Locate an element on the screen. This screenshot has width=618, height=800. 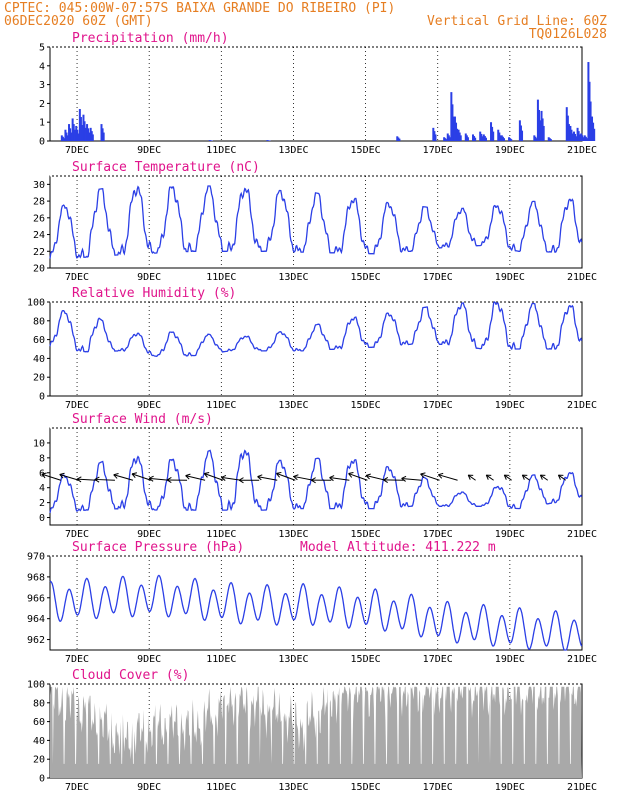
y-tick-label: 22 is located at coordinates (39, 252).